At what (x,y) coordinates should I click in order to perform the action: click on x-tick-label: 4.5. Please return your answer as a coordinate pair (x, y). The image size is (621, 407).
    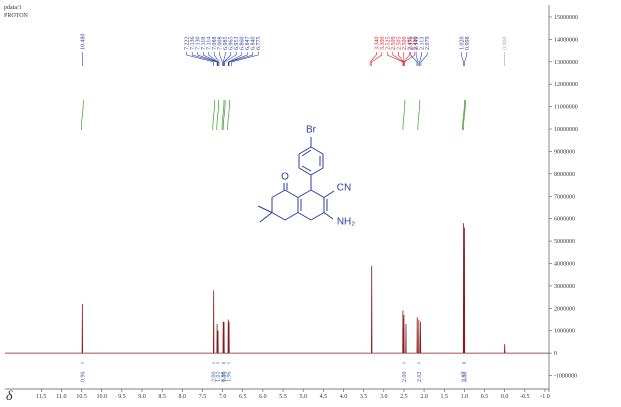
    Looking at the image, I should click on (324, 397).